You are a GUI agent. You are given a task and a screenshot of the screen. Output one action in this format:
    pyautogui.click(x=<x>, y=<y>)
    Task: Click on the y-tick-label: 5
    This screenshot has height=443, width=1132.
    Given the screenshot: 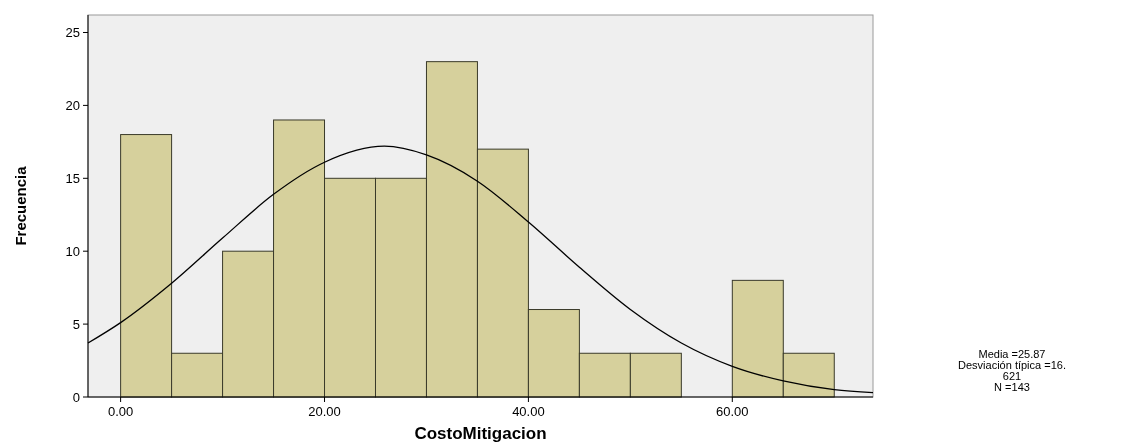 What is the action you would take?
    pyautogui.click(x=76, y=324)
    